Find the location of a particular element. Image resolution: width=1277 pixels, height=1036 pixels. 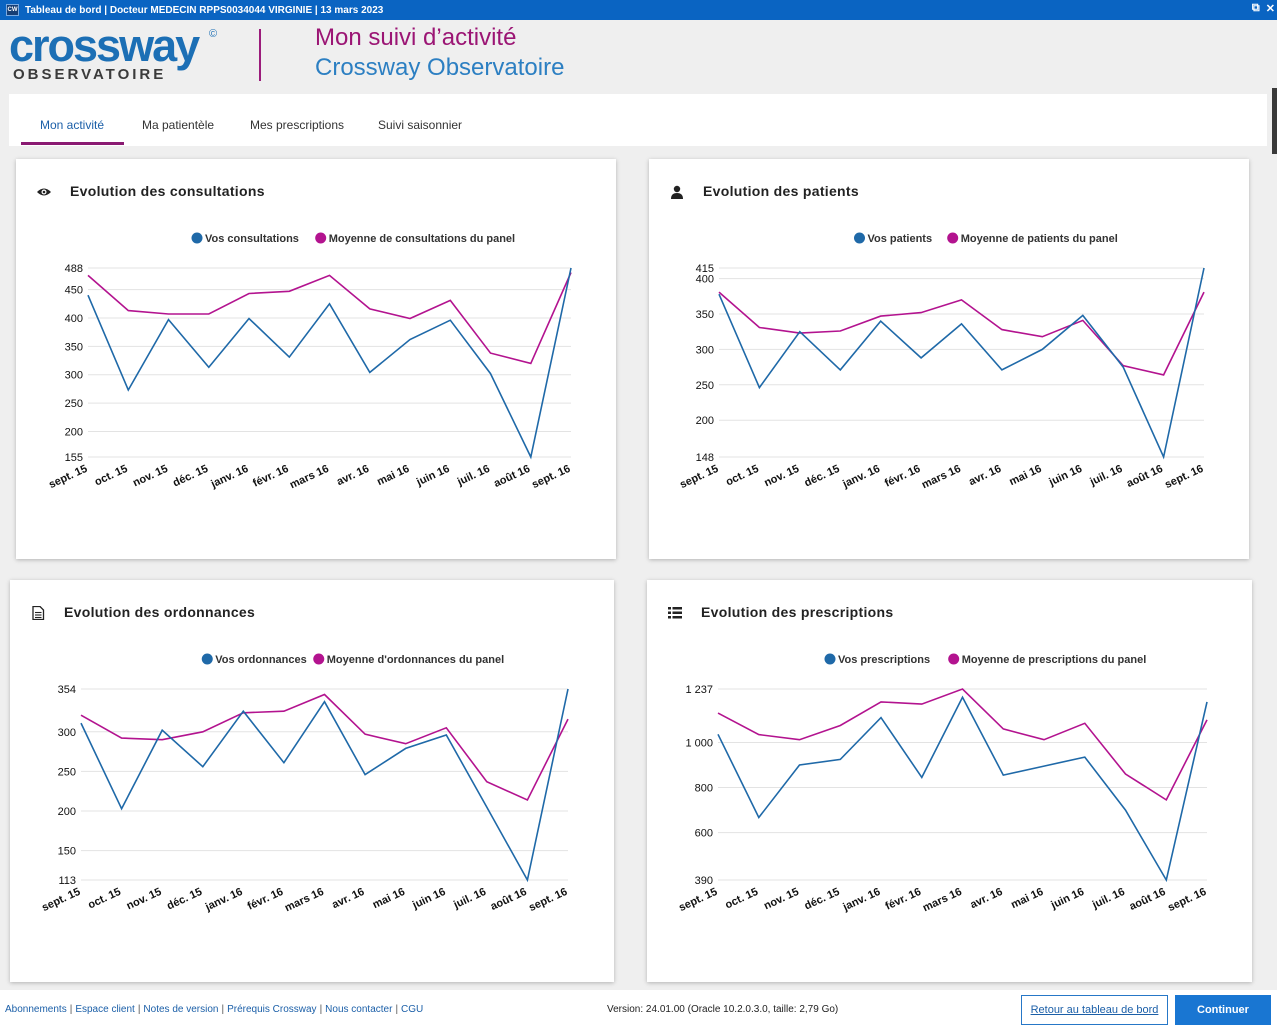

continue-button: Continuer is located at coordinates (1223, 1010).